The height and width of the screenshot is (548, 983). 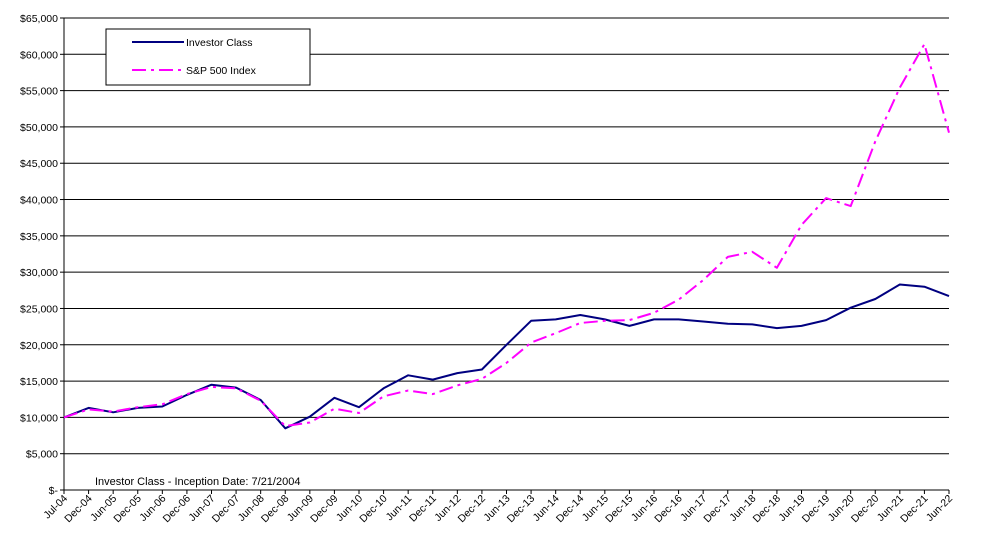 I want to click on legend-box, so click(x=208, y=57).